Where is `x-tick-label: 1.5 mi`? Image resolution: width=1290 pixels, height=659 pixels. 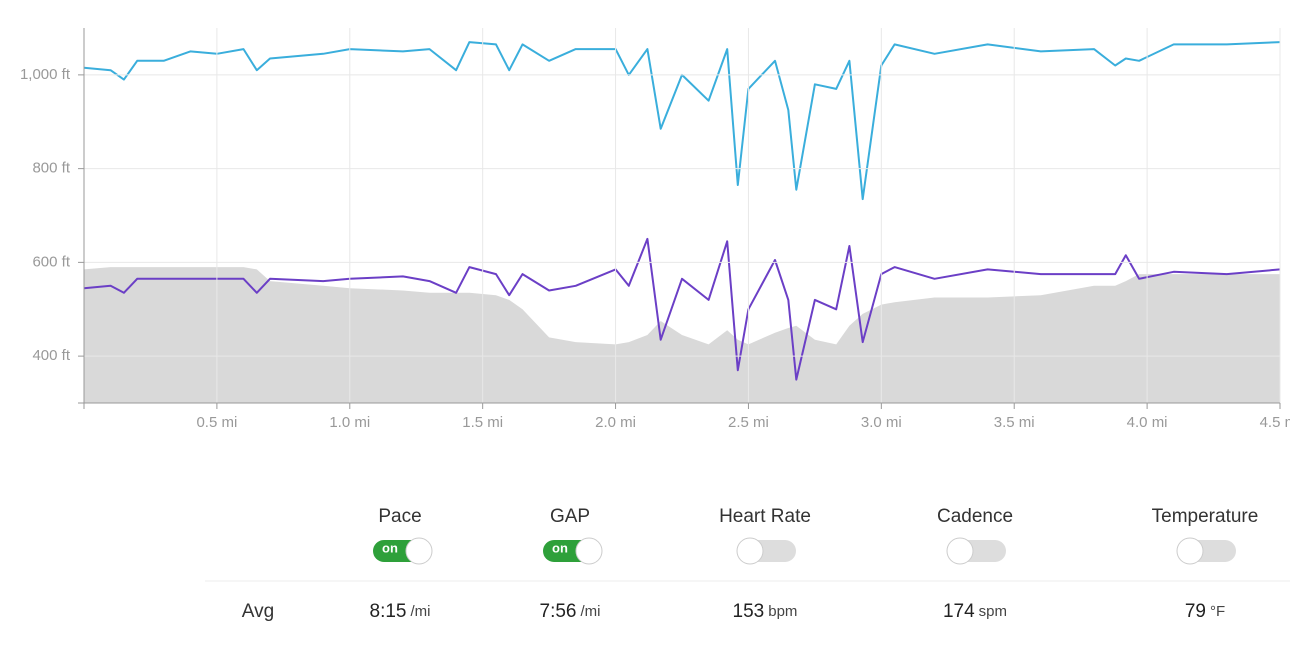
x-tick-label: 1.5 mi is located at coordinates (482, 422).